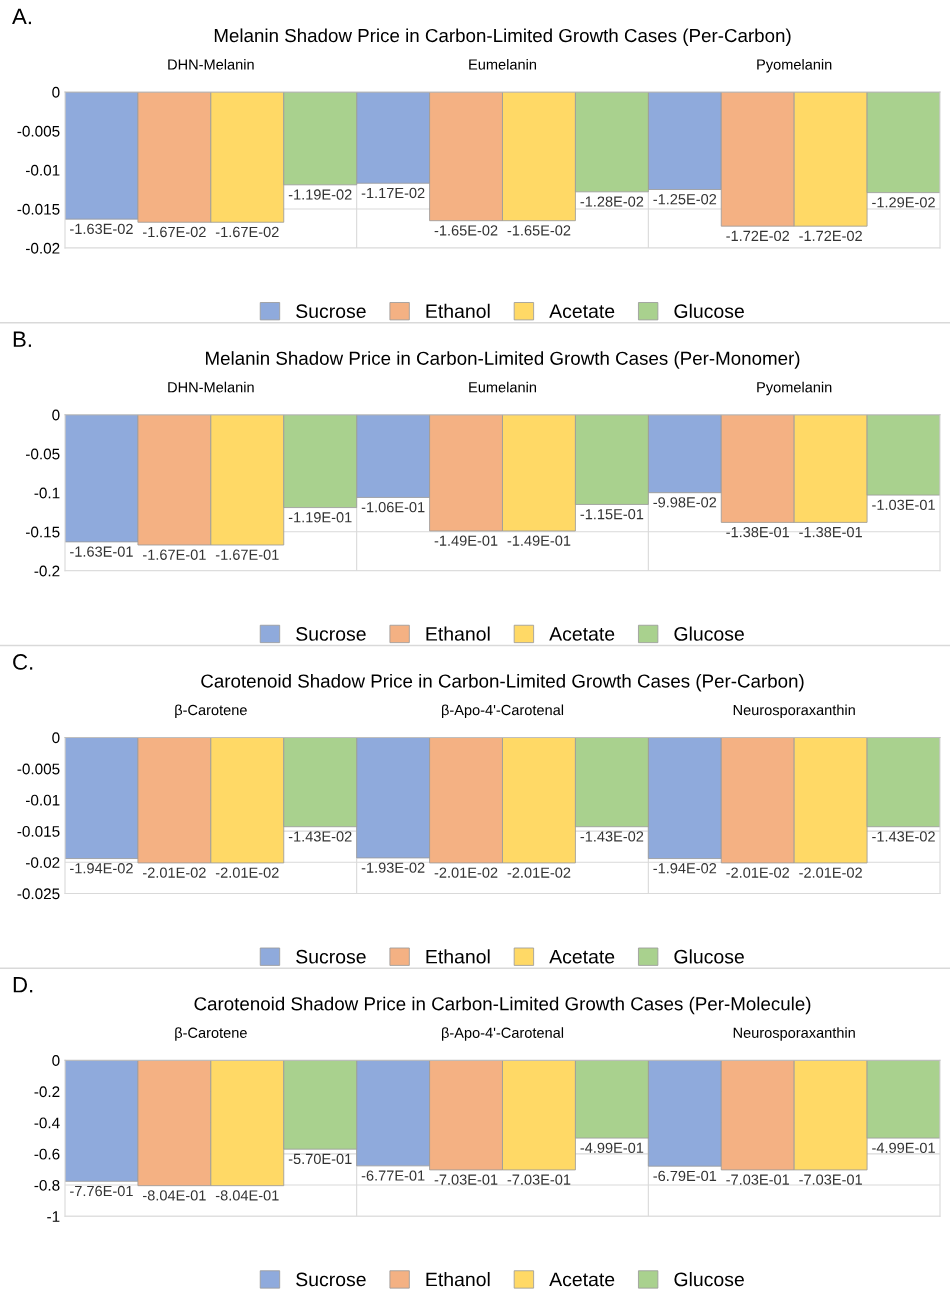 The image size is (950, 1291). What do you see at coordinates (43, 248) in the screenshot?
I see `y-tick-label: -0.02` at bounding box center [43, 248].